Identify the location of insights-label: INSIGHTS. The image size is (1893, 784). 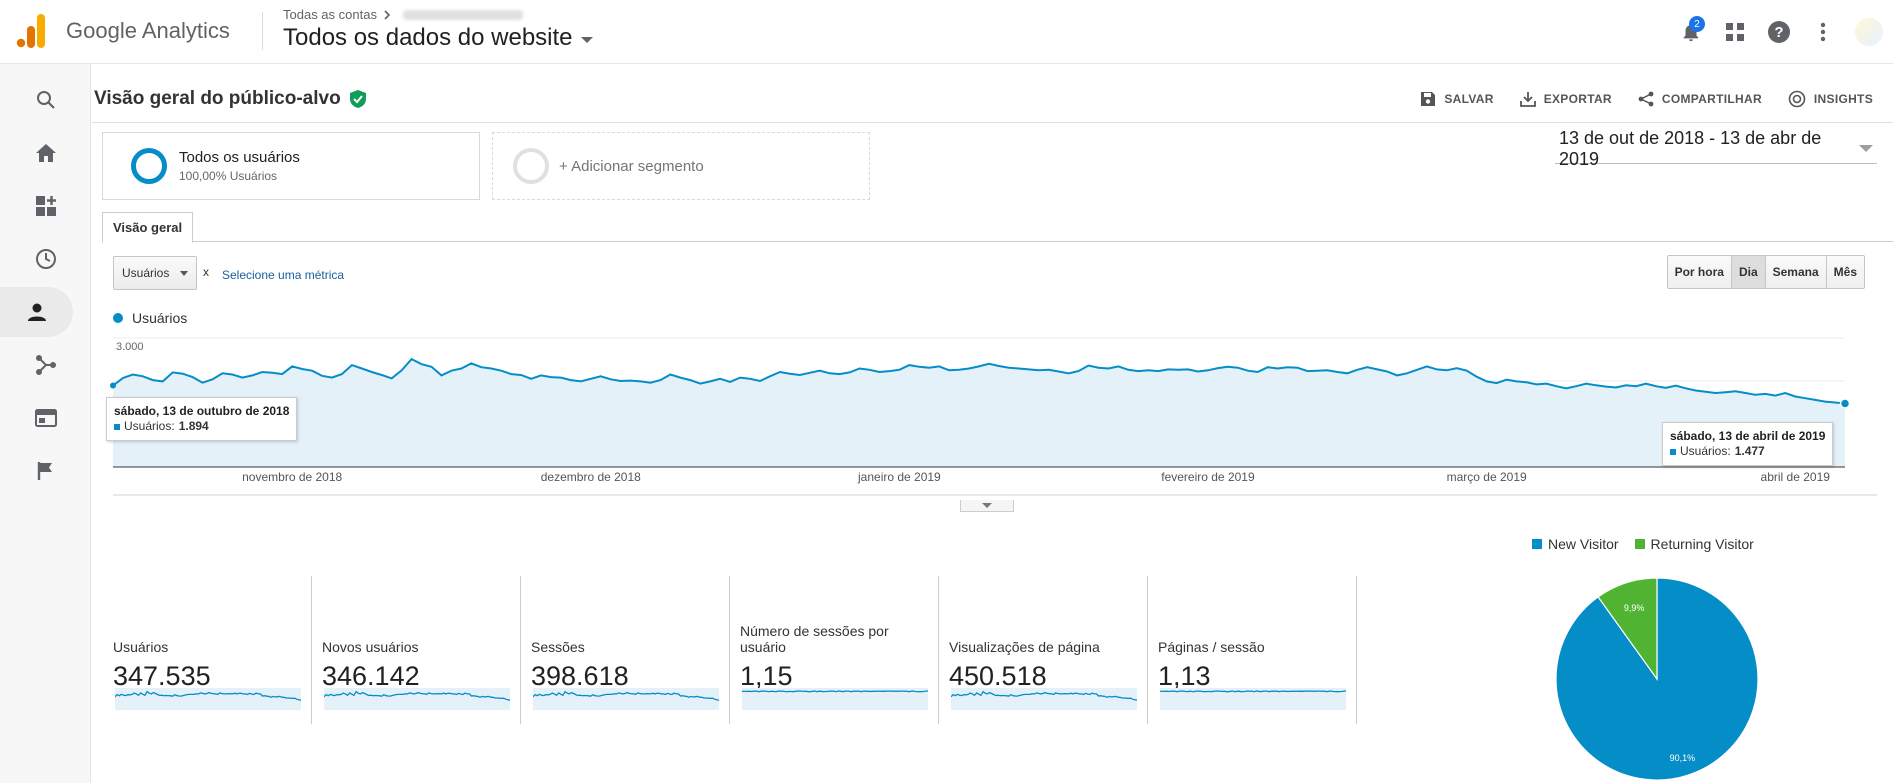
(1843, 99).